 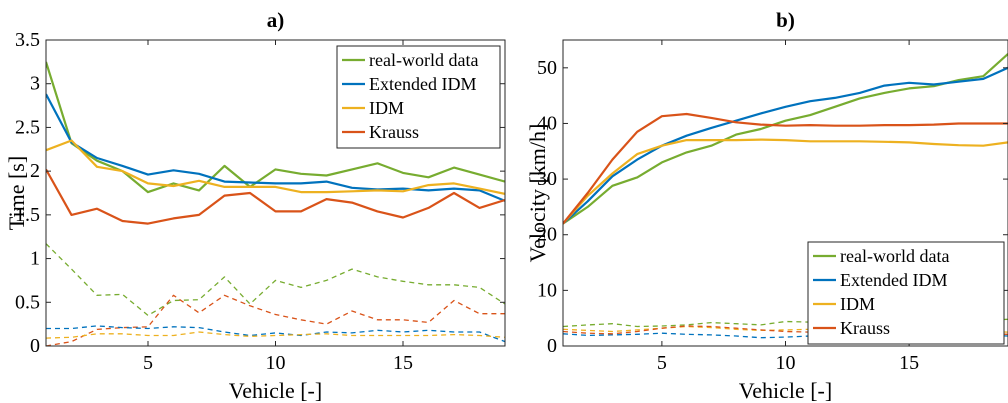 What do you see at coordinates (537, 193) in the screenshot?
I see `y-axis-label: Velocity [km/h]` at bounding box center [537, 193].